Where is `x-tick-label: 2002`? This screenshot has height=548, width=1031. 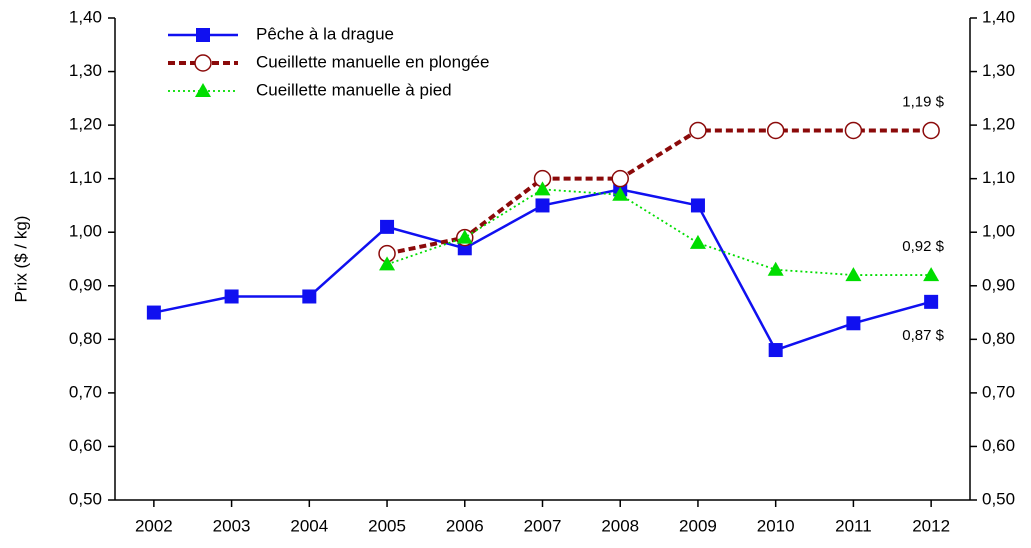 x-tick-label: 2002 is located at coordinates (154, 525).